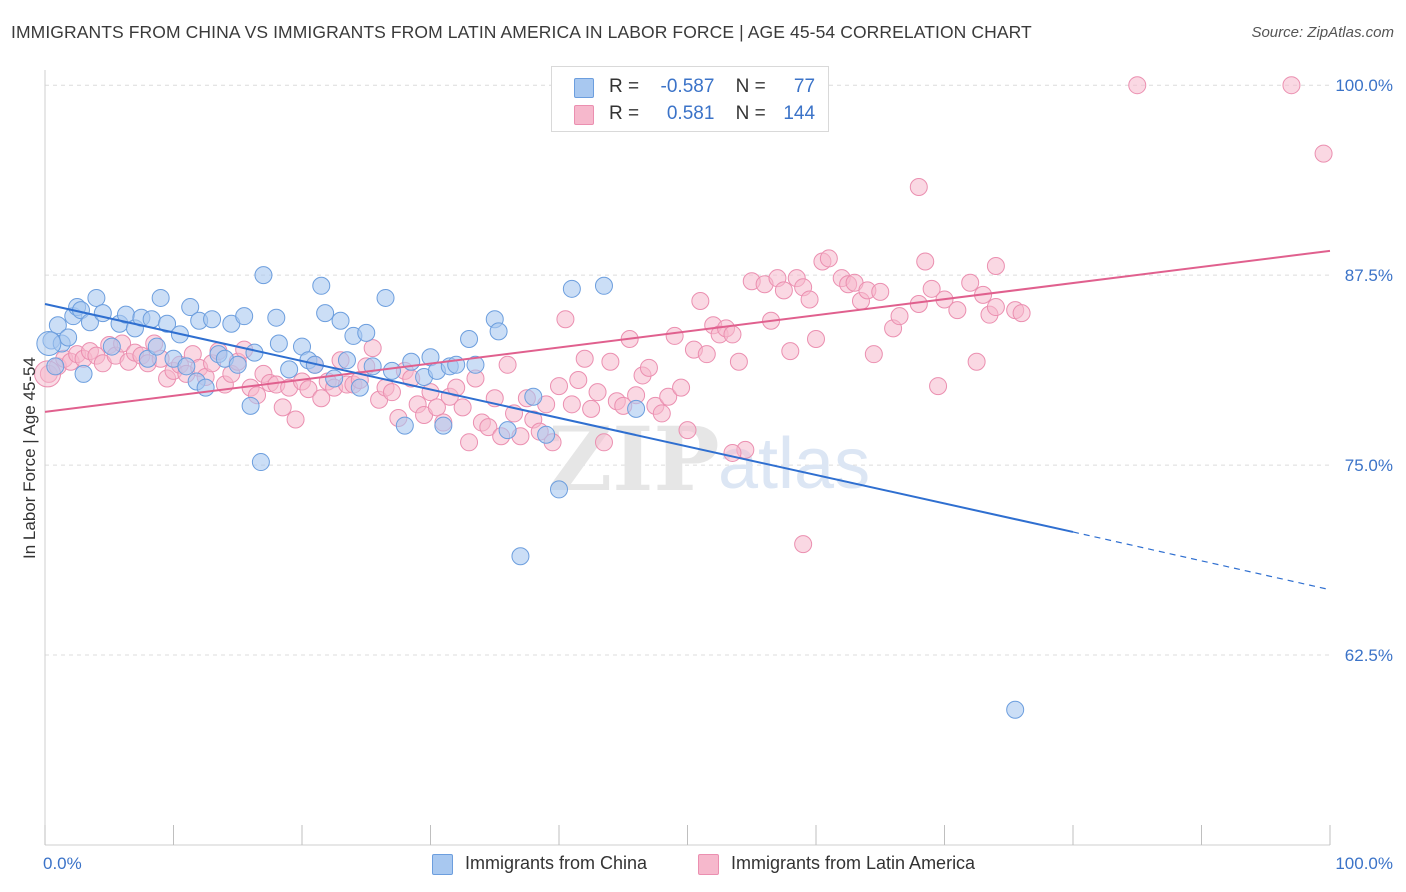  What do you see at coordinates (62, 863) in the screenshot?
I see `x-tick-label: 0.0%` at bounding box center [62, 863].